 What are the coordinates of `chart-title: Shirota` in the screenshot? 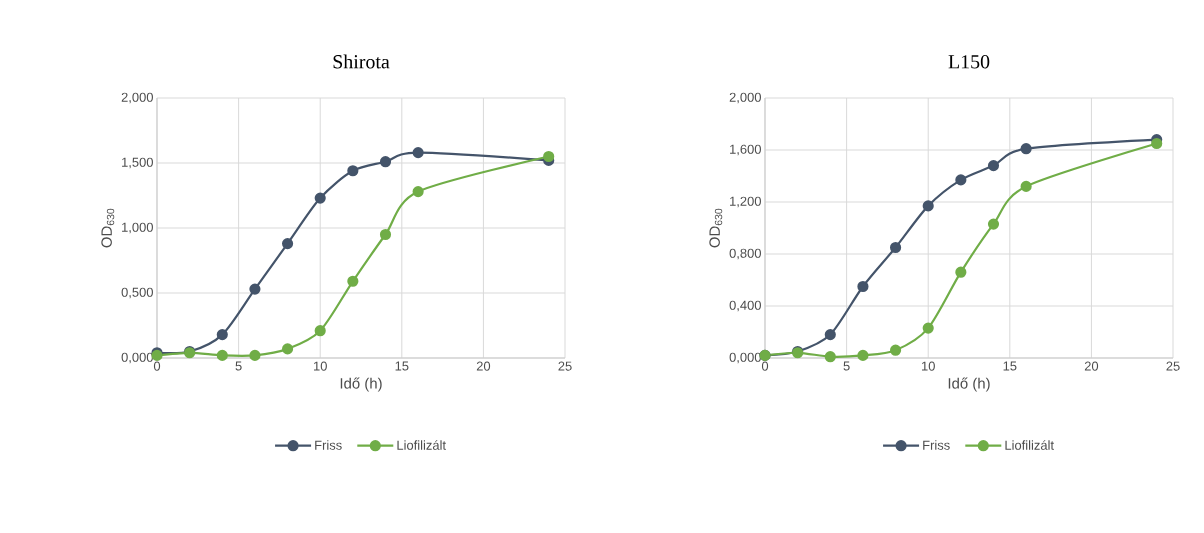 It's located at (361, 61).